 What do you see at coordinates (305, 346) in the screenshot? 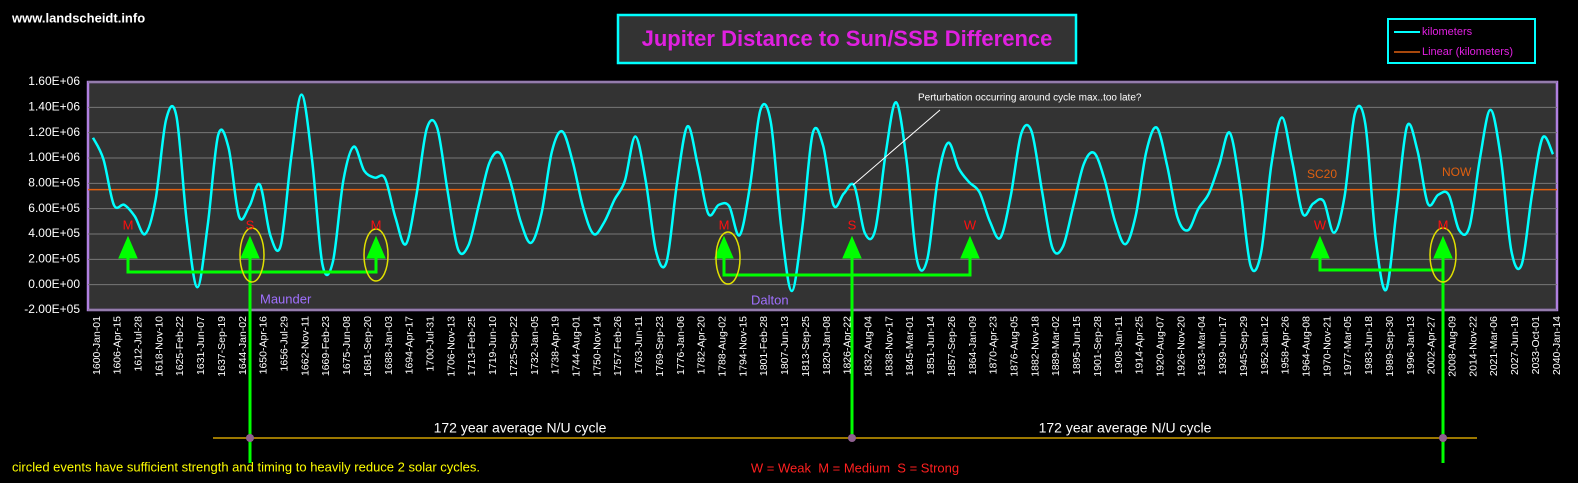
I see `x-tick-label: 1662-Nov-11` at bounding box center [305, 346].